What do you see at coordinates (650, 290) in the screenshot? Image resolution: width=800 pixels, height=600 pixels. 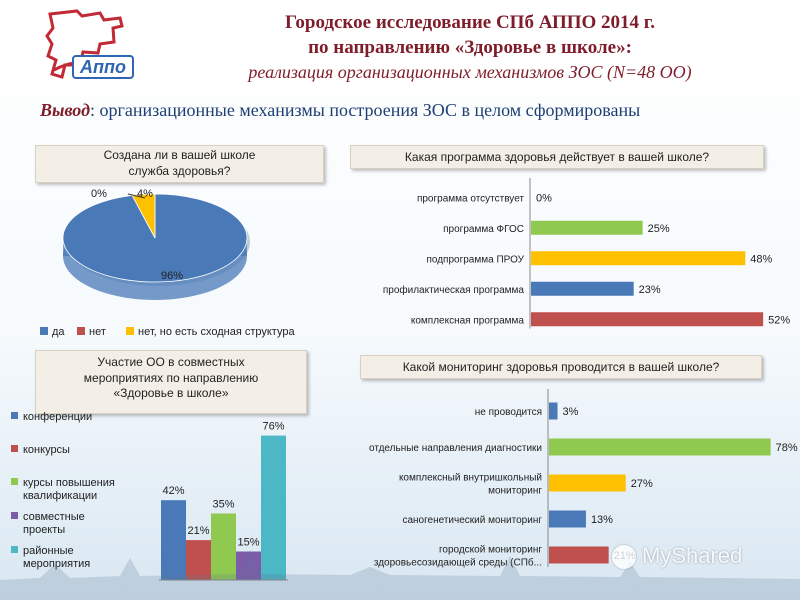 I see `program-value-label-профилактическая-программа: 23%` at bounding box center [650, 290].